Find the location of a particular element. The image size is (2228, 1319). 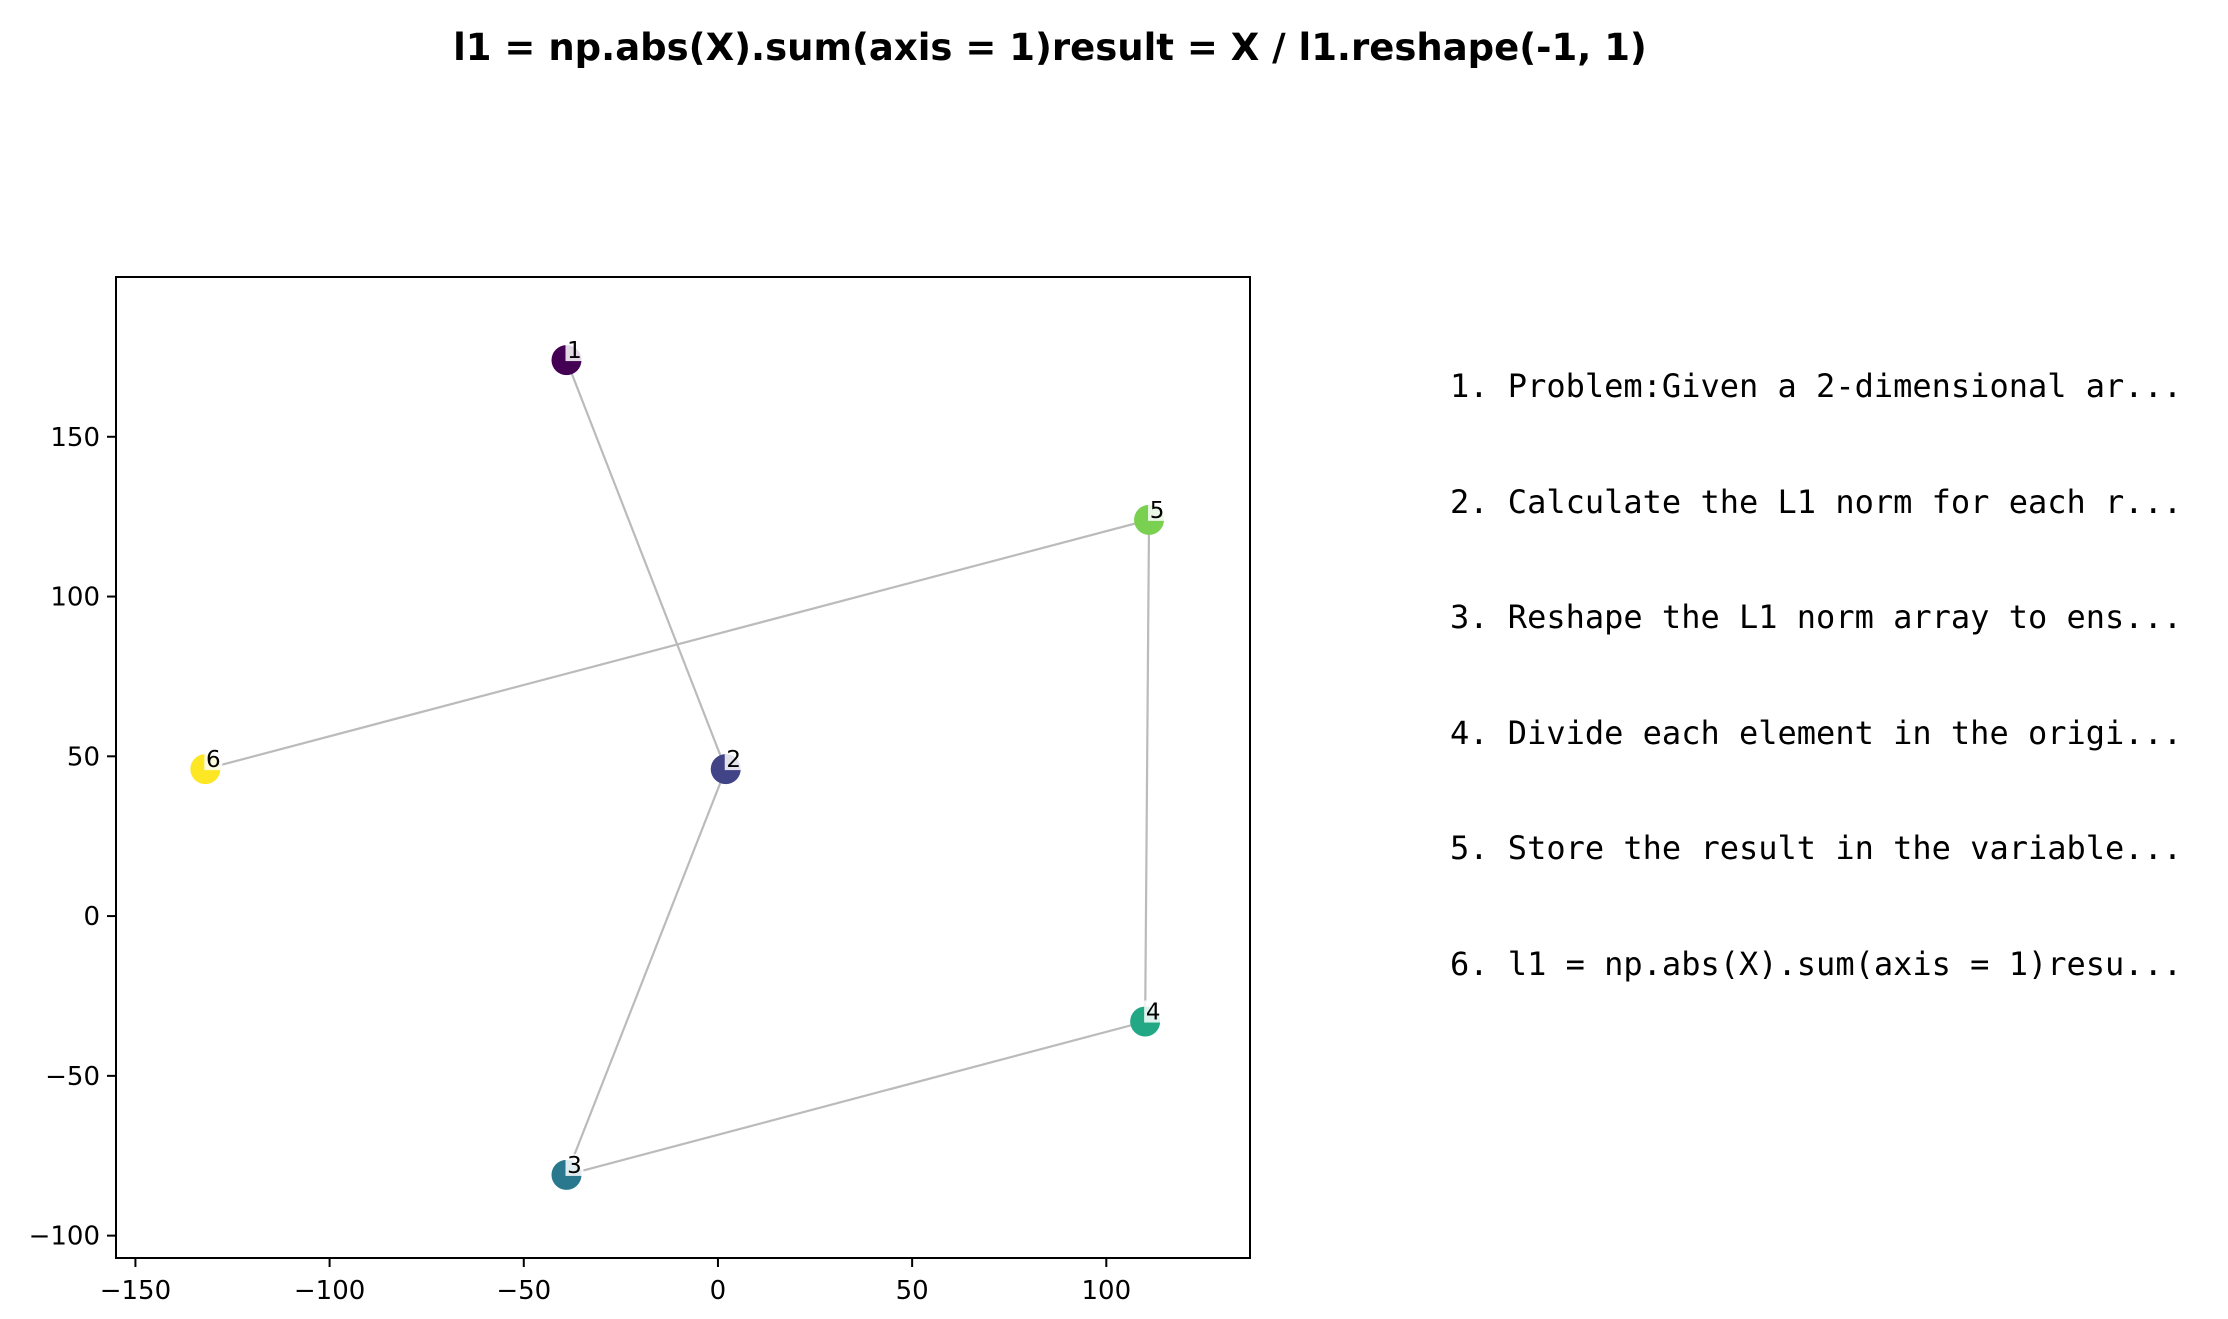

point-label-2: 2 is located at coordinates (733, 760).